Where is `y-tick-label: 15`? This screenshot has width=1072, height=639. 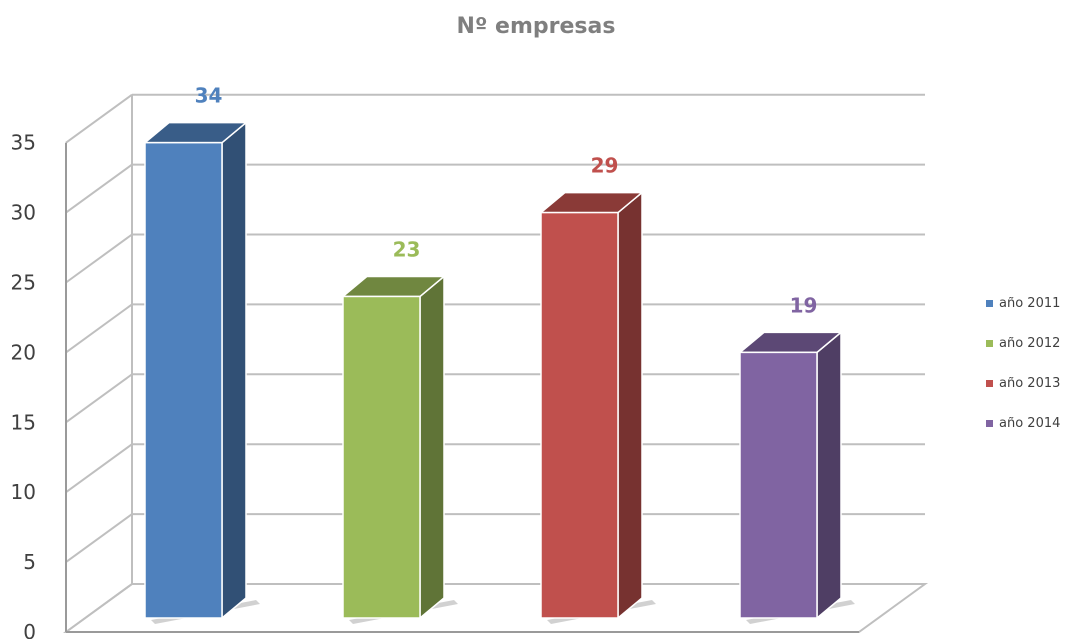 y-tick-label: 15 is located at coordinates (23, 422).